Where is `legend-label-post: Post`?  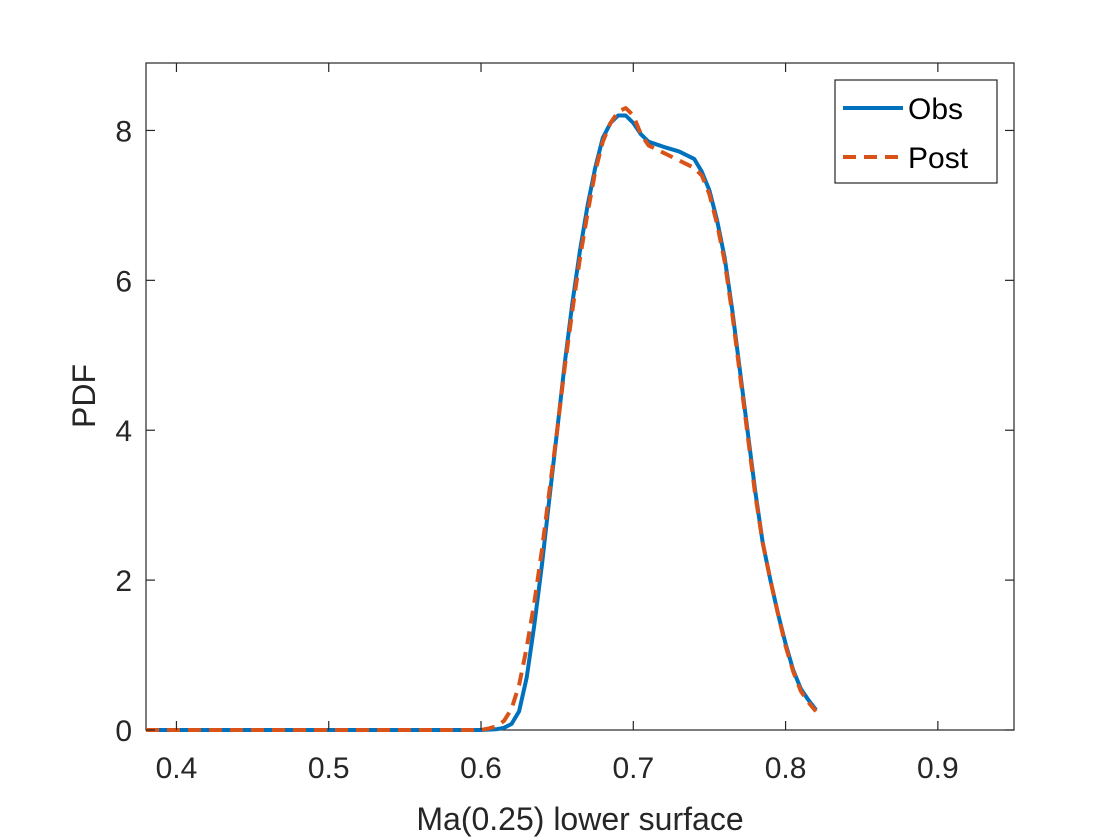 legend-label-post: Post is located at coordinates (938, 158).